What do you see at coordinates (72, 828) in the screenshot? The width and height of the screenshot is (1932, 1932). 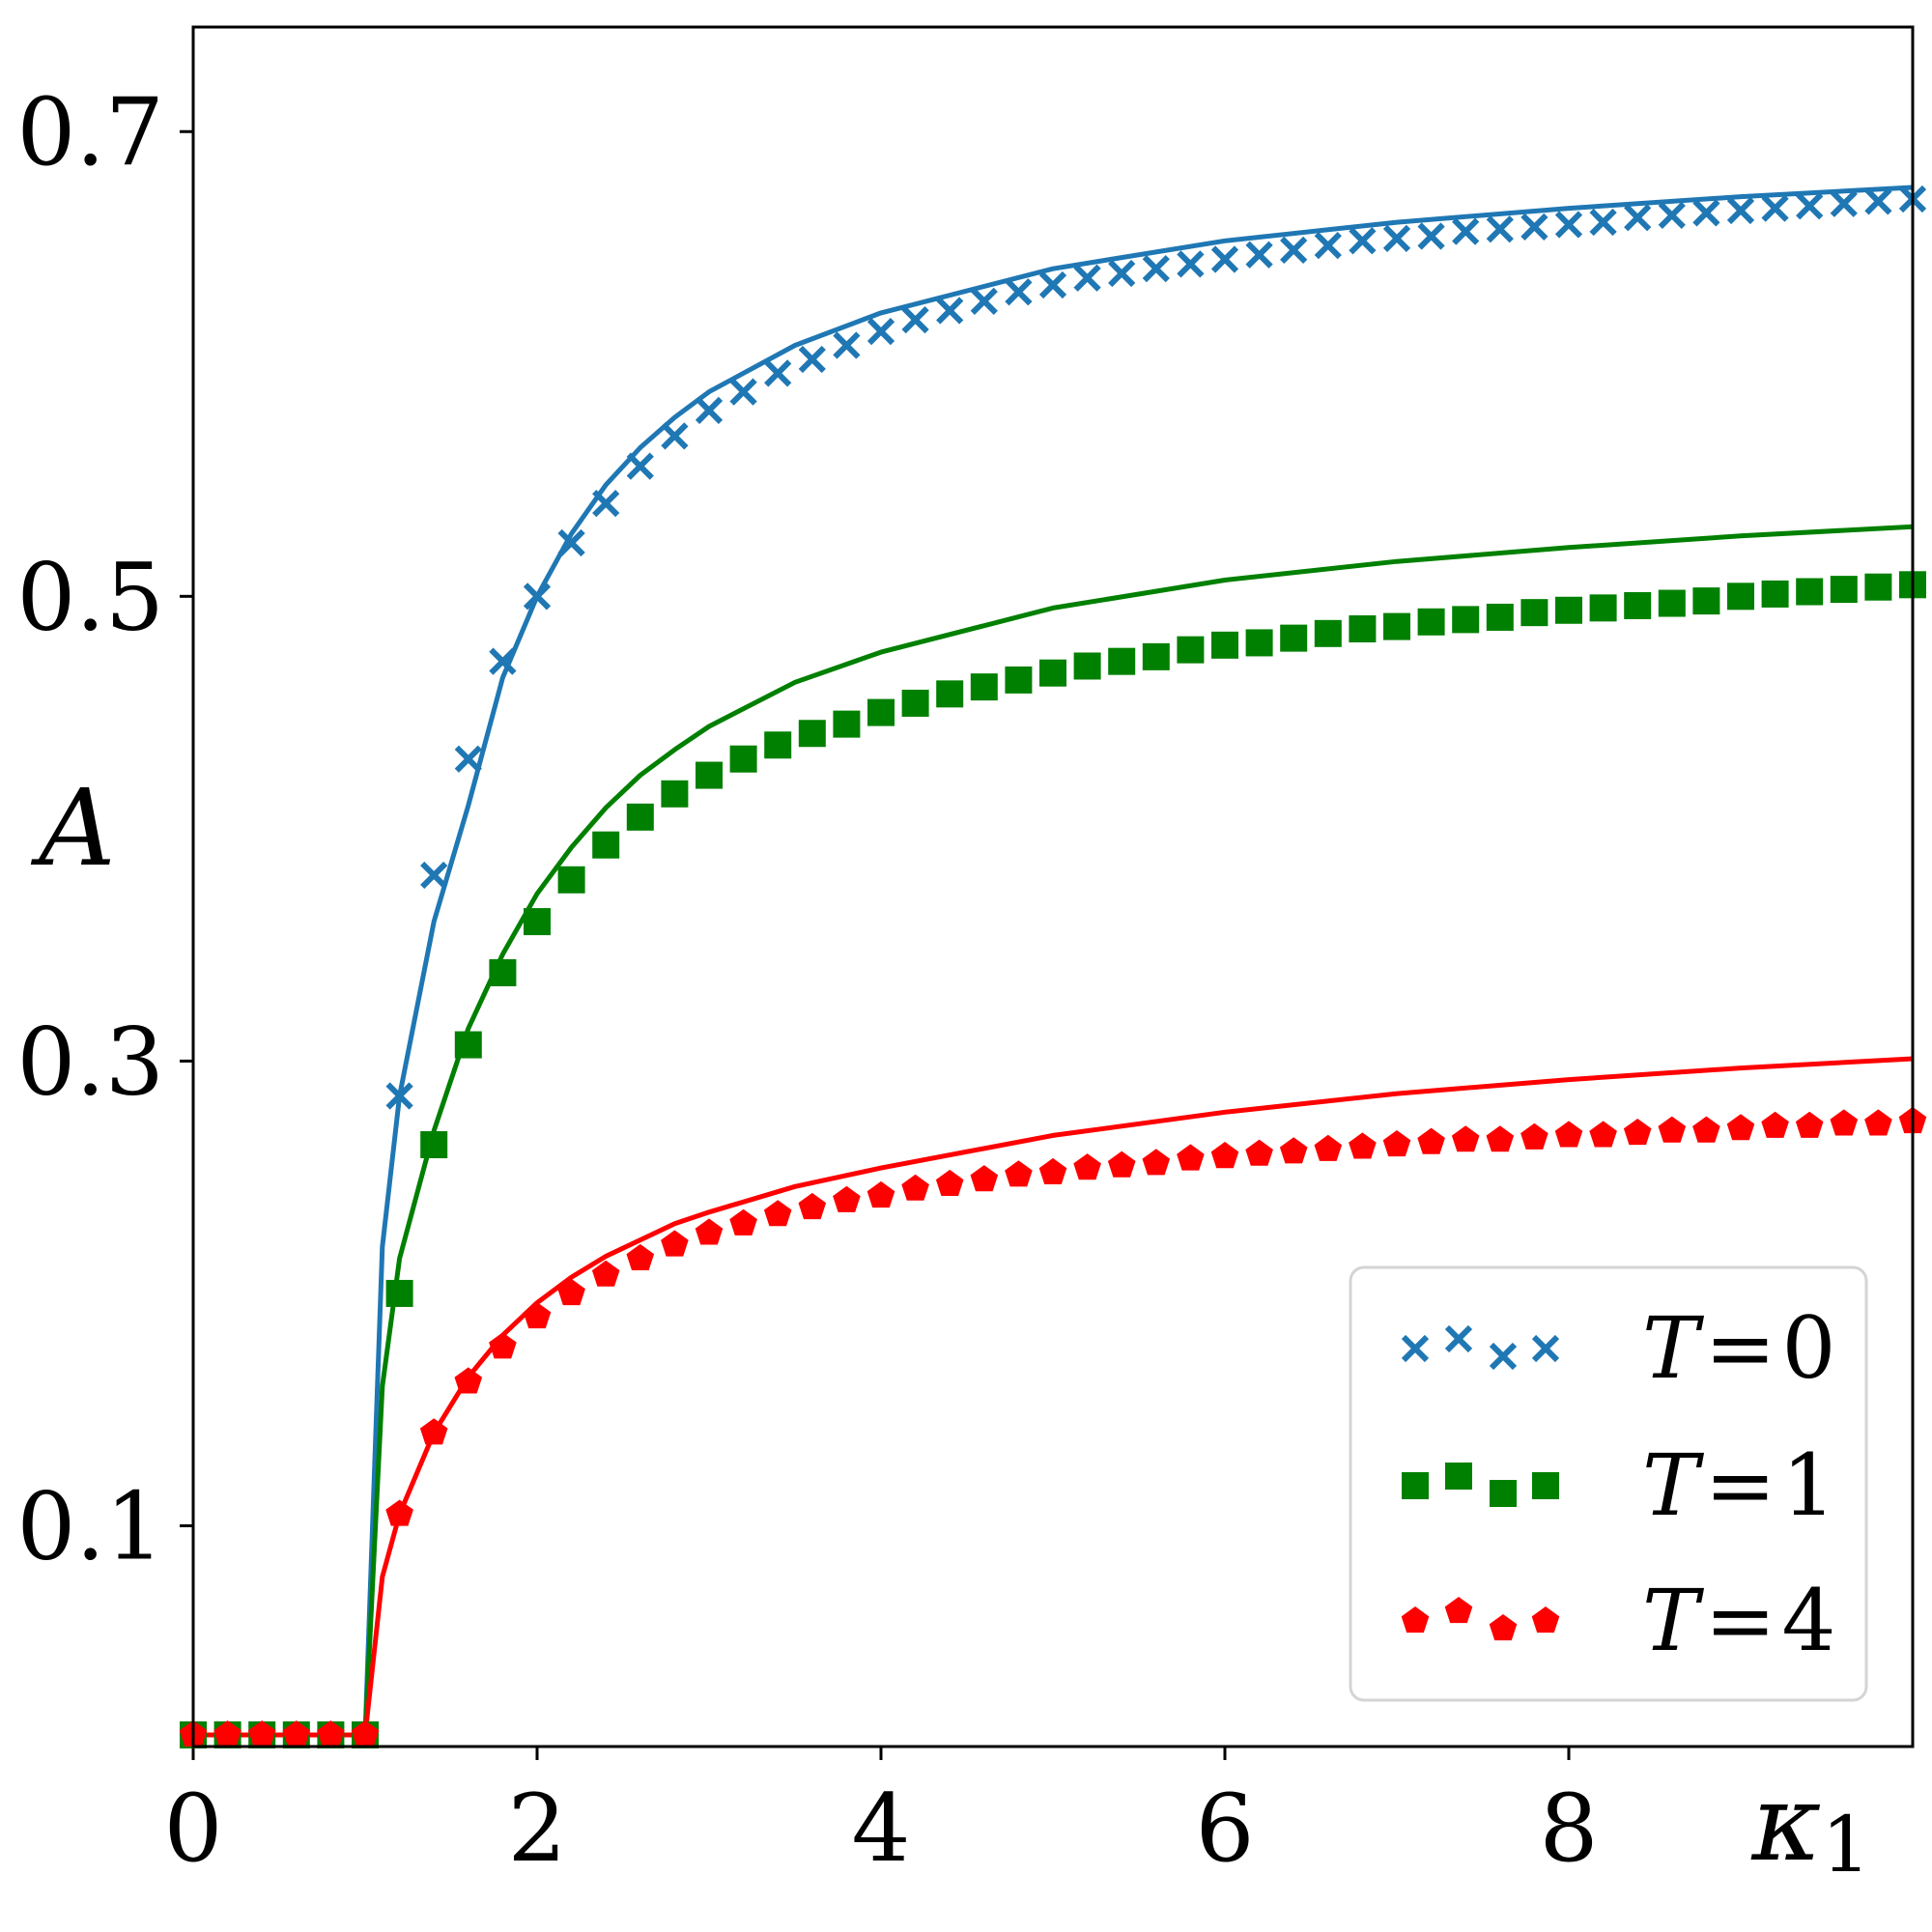 I see `y-axis-label: A` at bounding box center [72, 828].